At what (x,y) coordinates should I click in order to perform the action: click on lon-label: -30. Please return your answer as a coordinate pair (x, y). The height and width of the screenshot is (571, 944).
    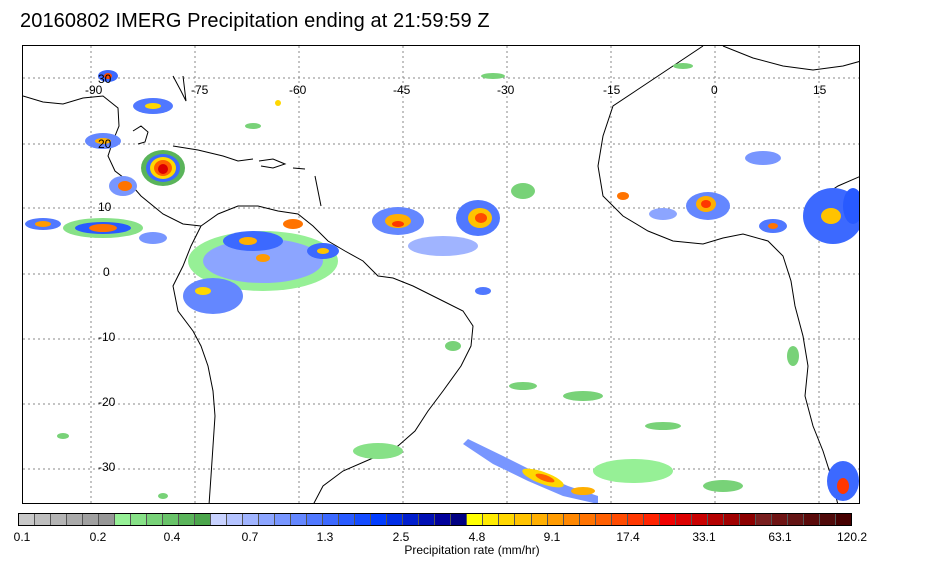
    Looking at the image, I should click on (506, 90).